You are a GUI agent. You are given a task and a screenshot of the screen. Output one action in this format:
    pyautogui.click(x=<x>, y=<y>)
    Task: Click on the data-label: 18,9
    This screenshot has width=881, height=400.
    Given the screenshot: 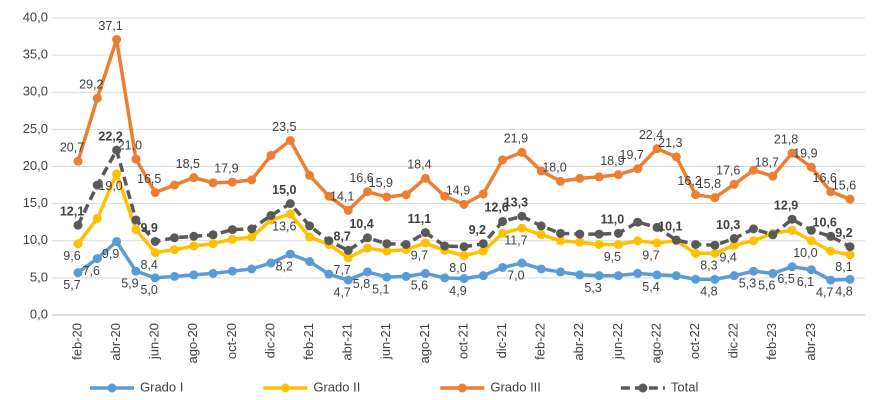 What is the action you would take?
    pyautogui.click(x=612, y=161)
    